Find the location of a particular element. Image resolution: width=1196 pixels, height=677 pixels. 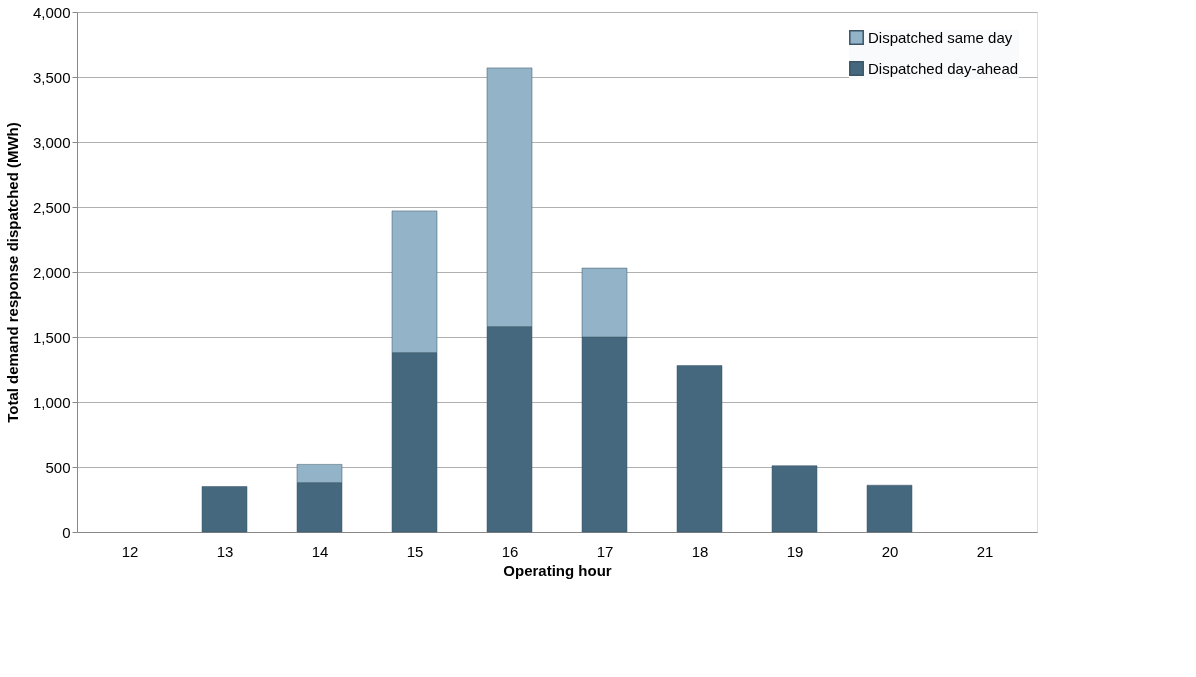

y-tick-label: 1,500 is located at coordinates (51, 337).